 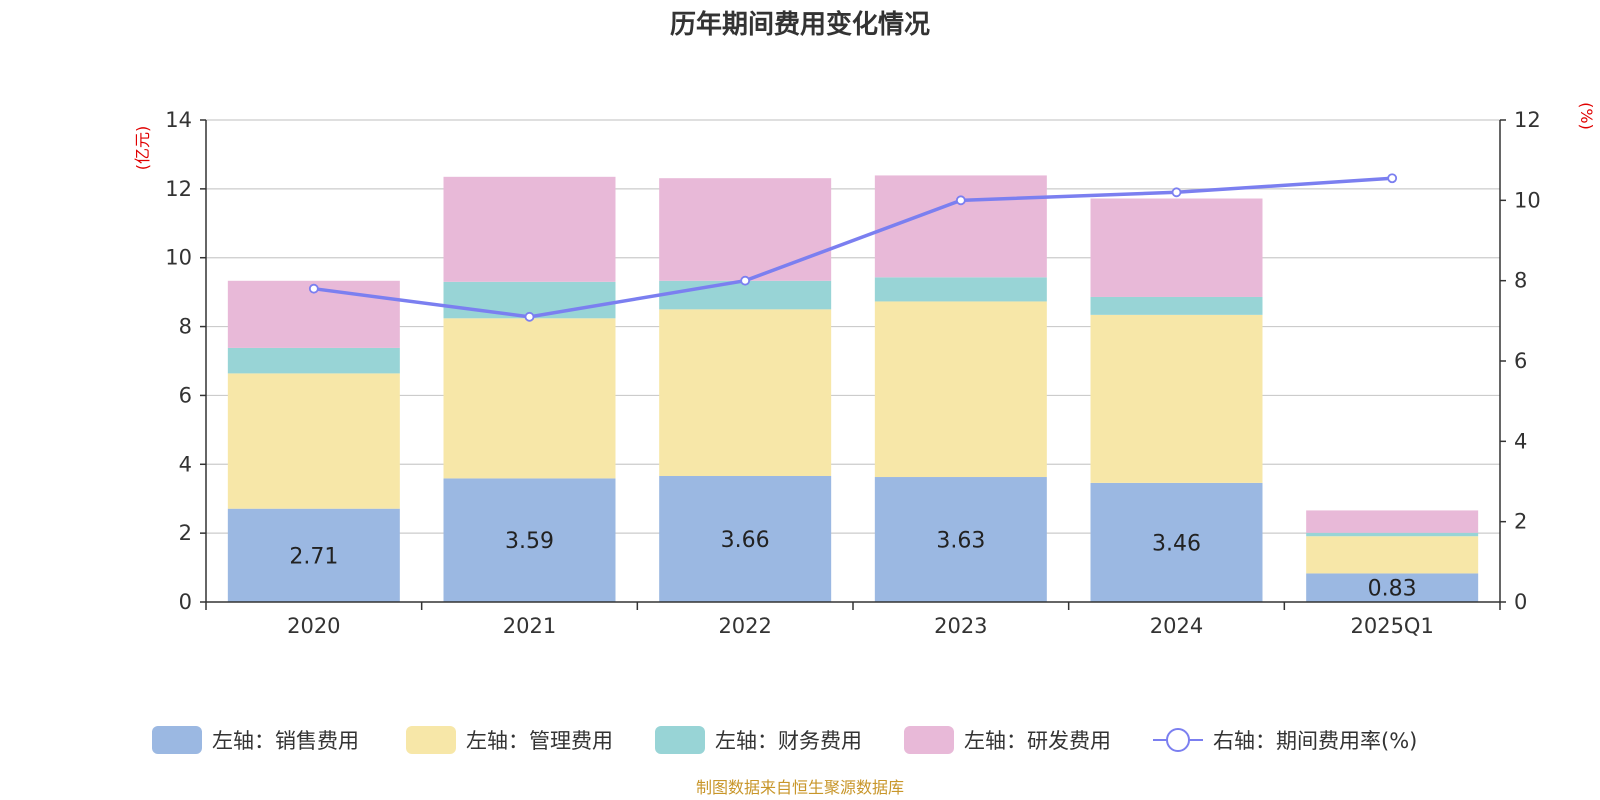 I want to click on right-tick-label: 2, so click(x=1520, y=522).